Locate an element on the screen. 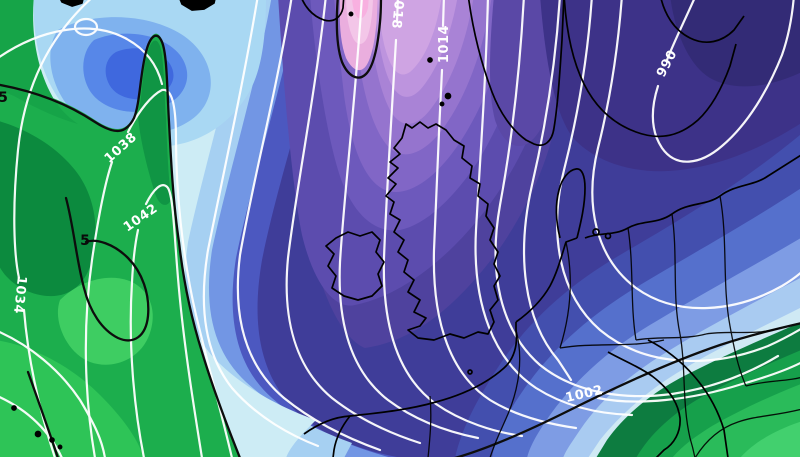  isobar-label-1018: 1018 is located at coordinates (397, 15).